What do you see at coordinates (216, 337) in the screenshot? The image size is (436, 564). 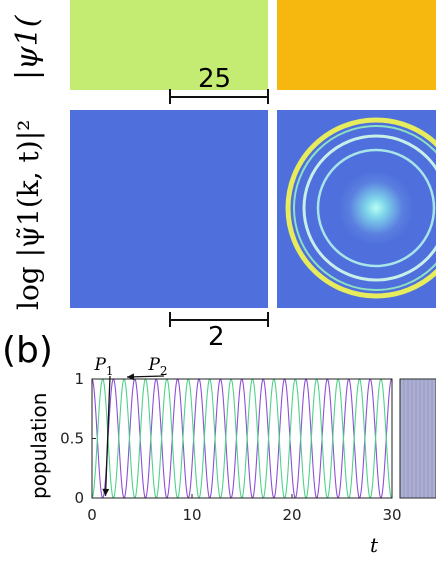 I see `scale-label-2: 2` at bounding box center [216, 337].